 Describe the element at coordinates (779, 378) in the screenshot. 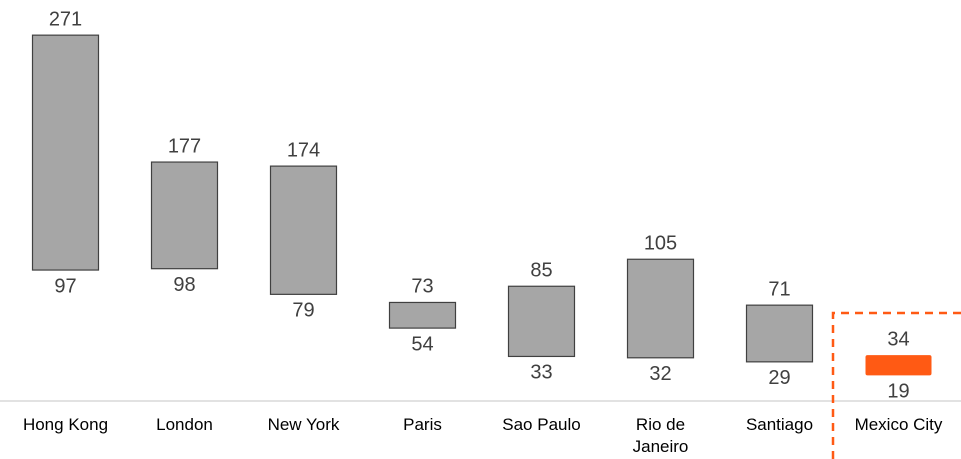

I see `value-label: 29` at that location.